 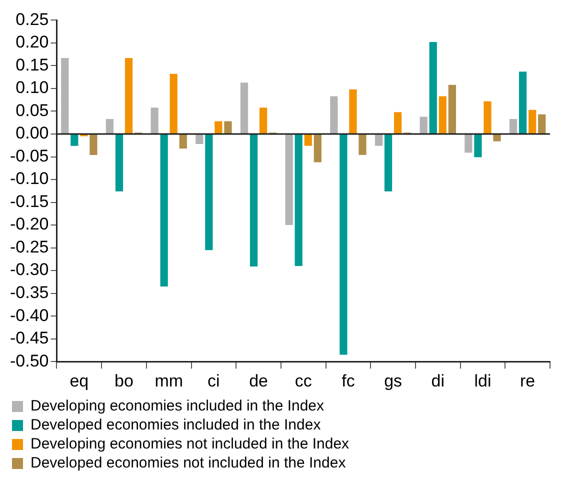 I want to click on y-tick-label: -0.50, so click(x=29, y=360).